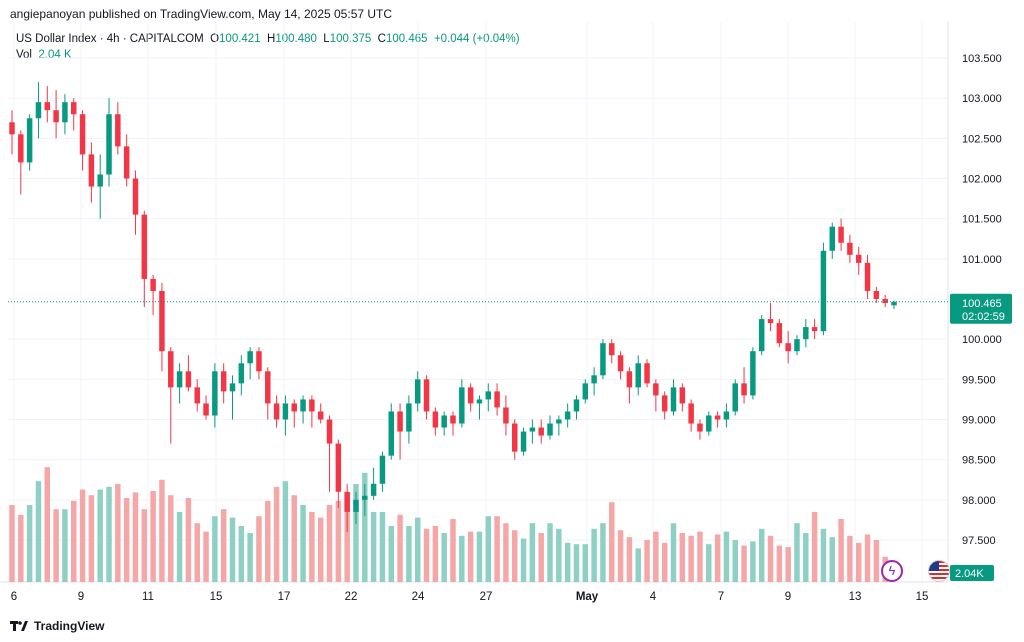 This screenshot has width=1024, height=642. Describe the element at coordinates (326, 39) in the screenshot. I see `low-label: L` at that location.